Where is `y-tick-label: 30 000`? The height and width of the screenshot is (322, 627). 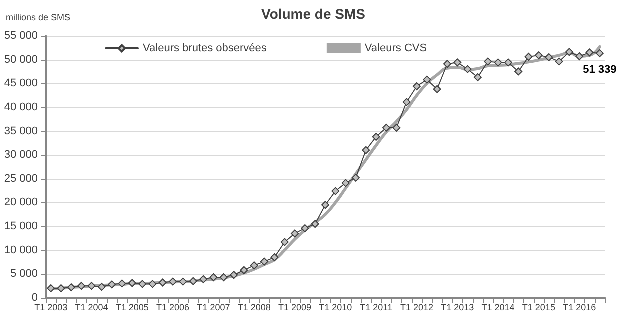 y-tick-label: 30 000 is located at coordinates (21, 155).